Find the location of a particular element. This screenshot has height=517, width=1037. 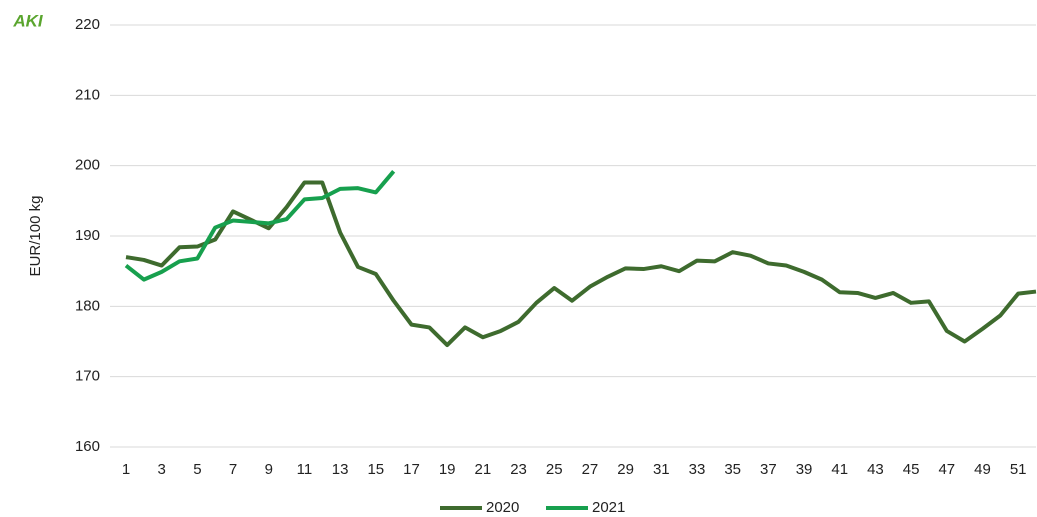

series-line is located at coordinates (260, 226).